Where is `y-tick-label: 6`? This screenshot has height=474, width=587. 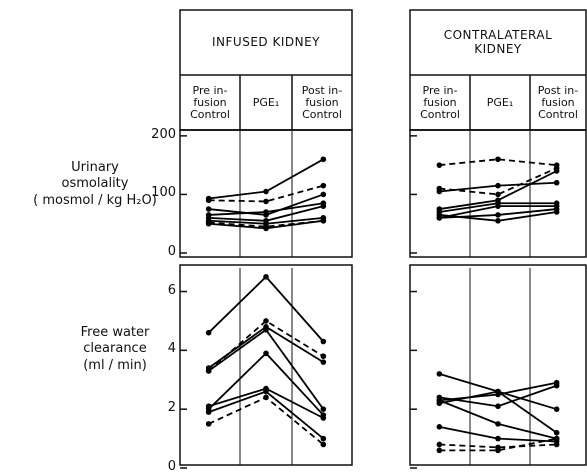
y-tick-label: 6 is located at coordinates (171, 290).